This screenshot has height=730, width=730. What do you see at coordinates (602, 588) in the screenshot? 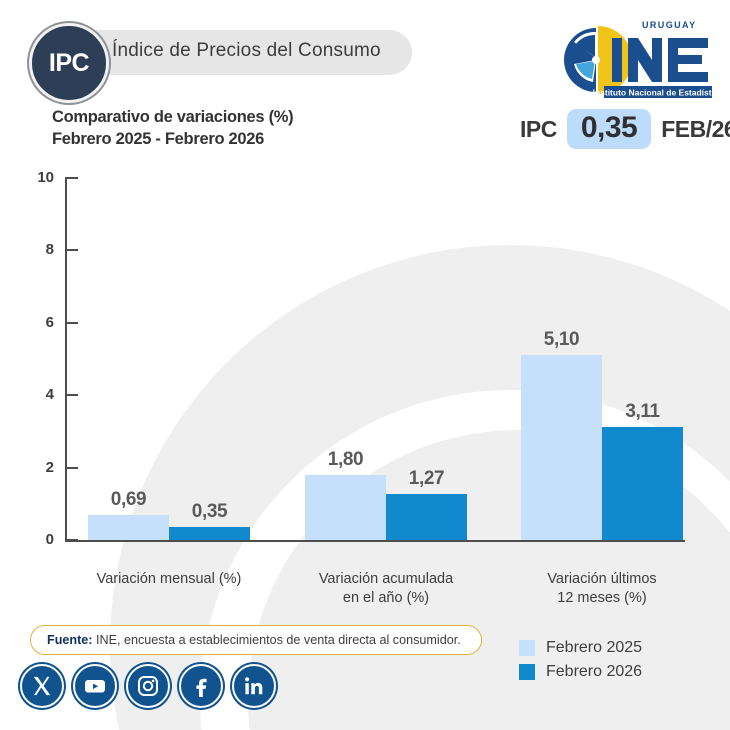
I see `x-axis-category-label: Variación últimos 12 meses (%)` at bounding box center [602, 588].